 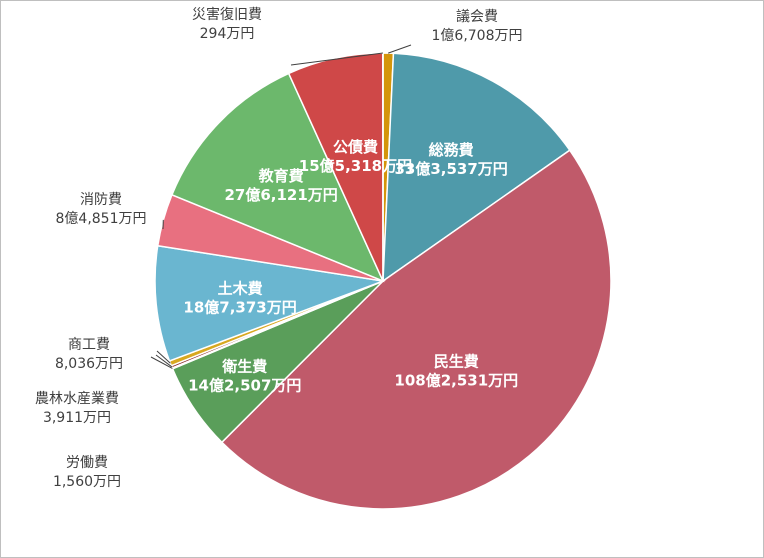 What do you see at coordinates (87, 482) in the screenshot?
I see `slice-value-rodo: 1,560万円` at bounding box center [87, 482].